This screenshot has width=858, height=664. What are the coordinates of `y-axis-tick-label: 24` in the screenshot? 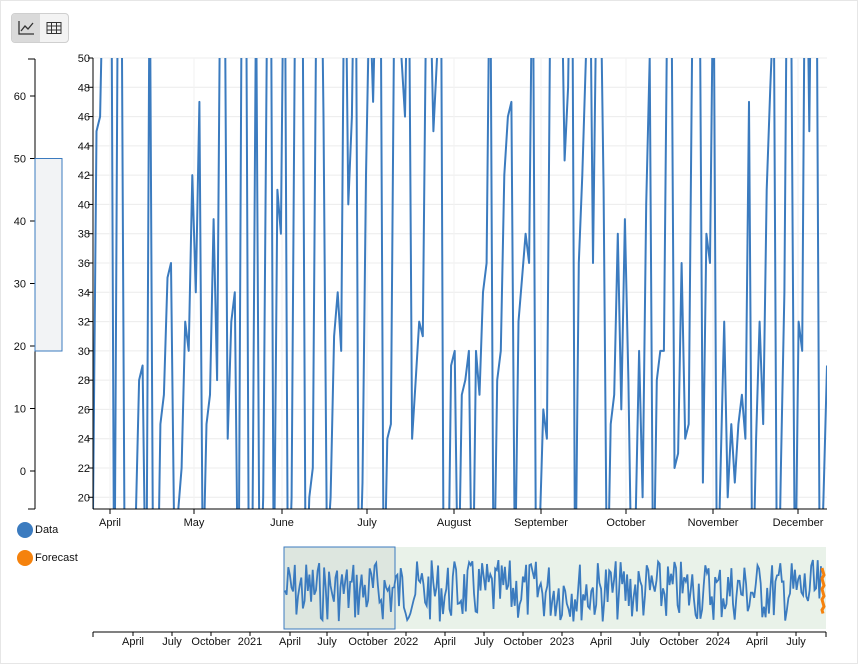 It's located at (84, 440).